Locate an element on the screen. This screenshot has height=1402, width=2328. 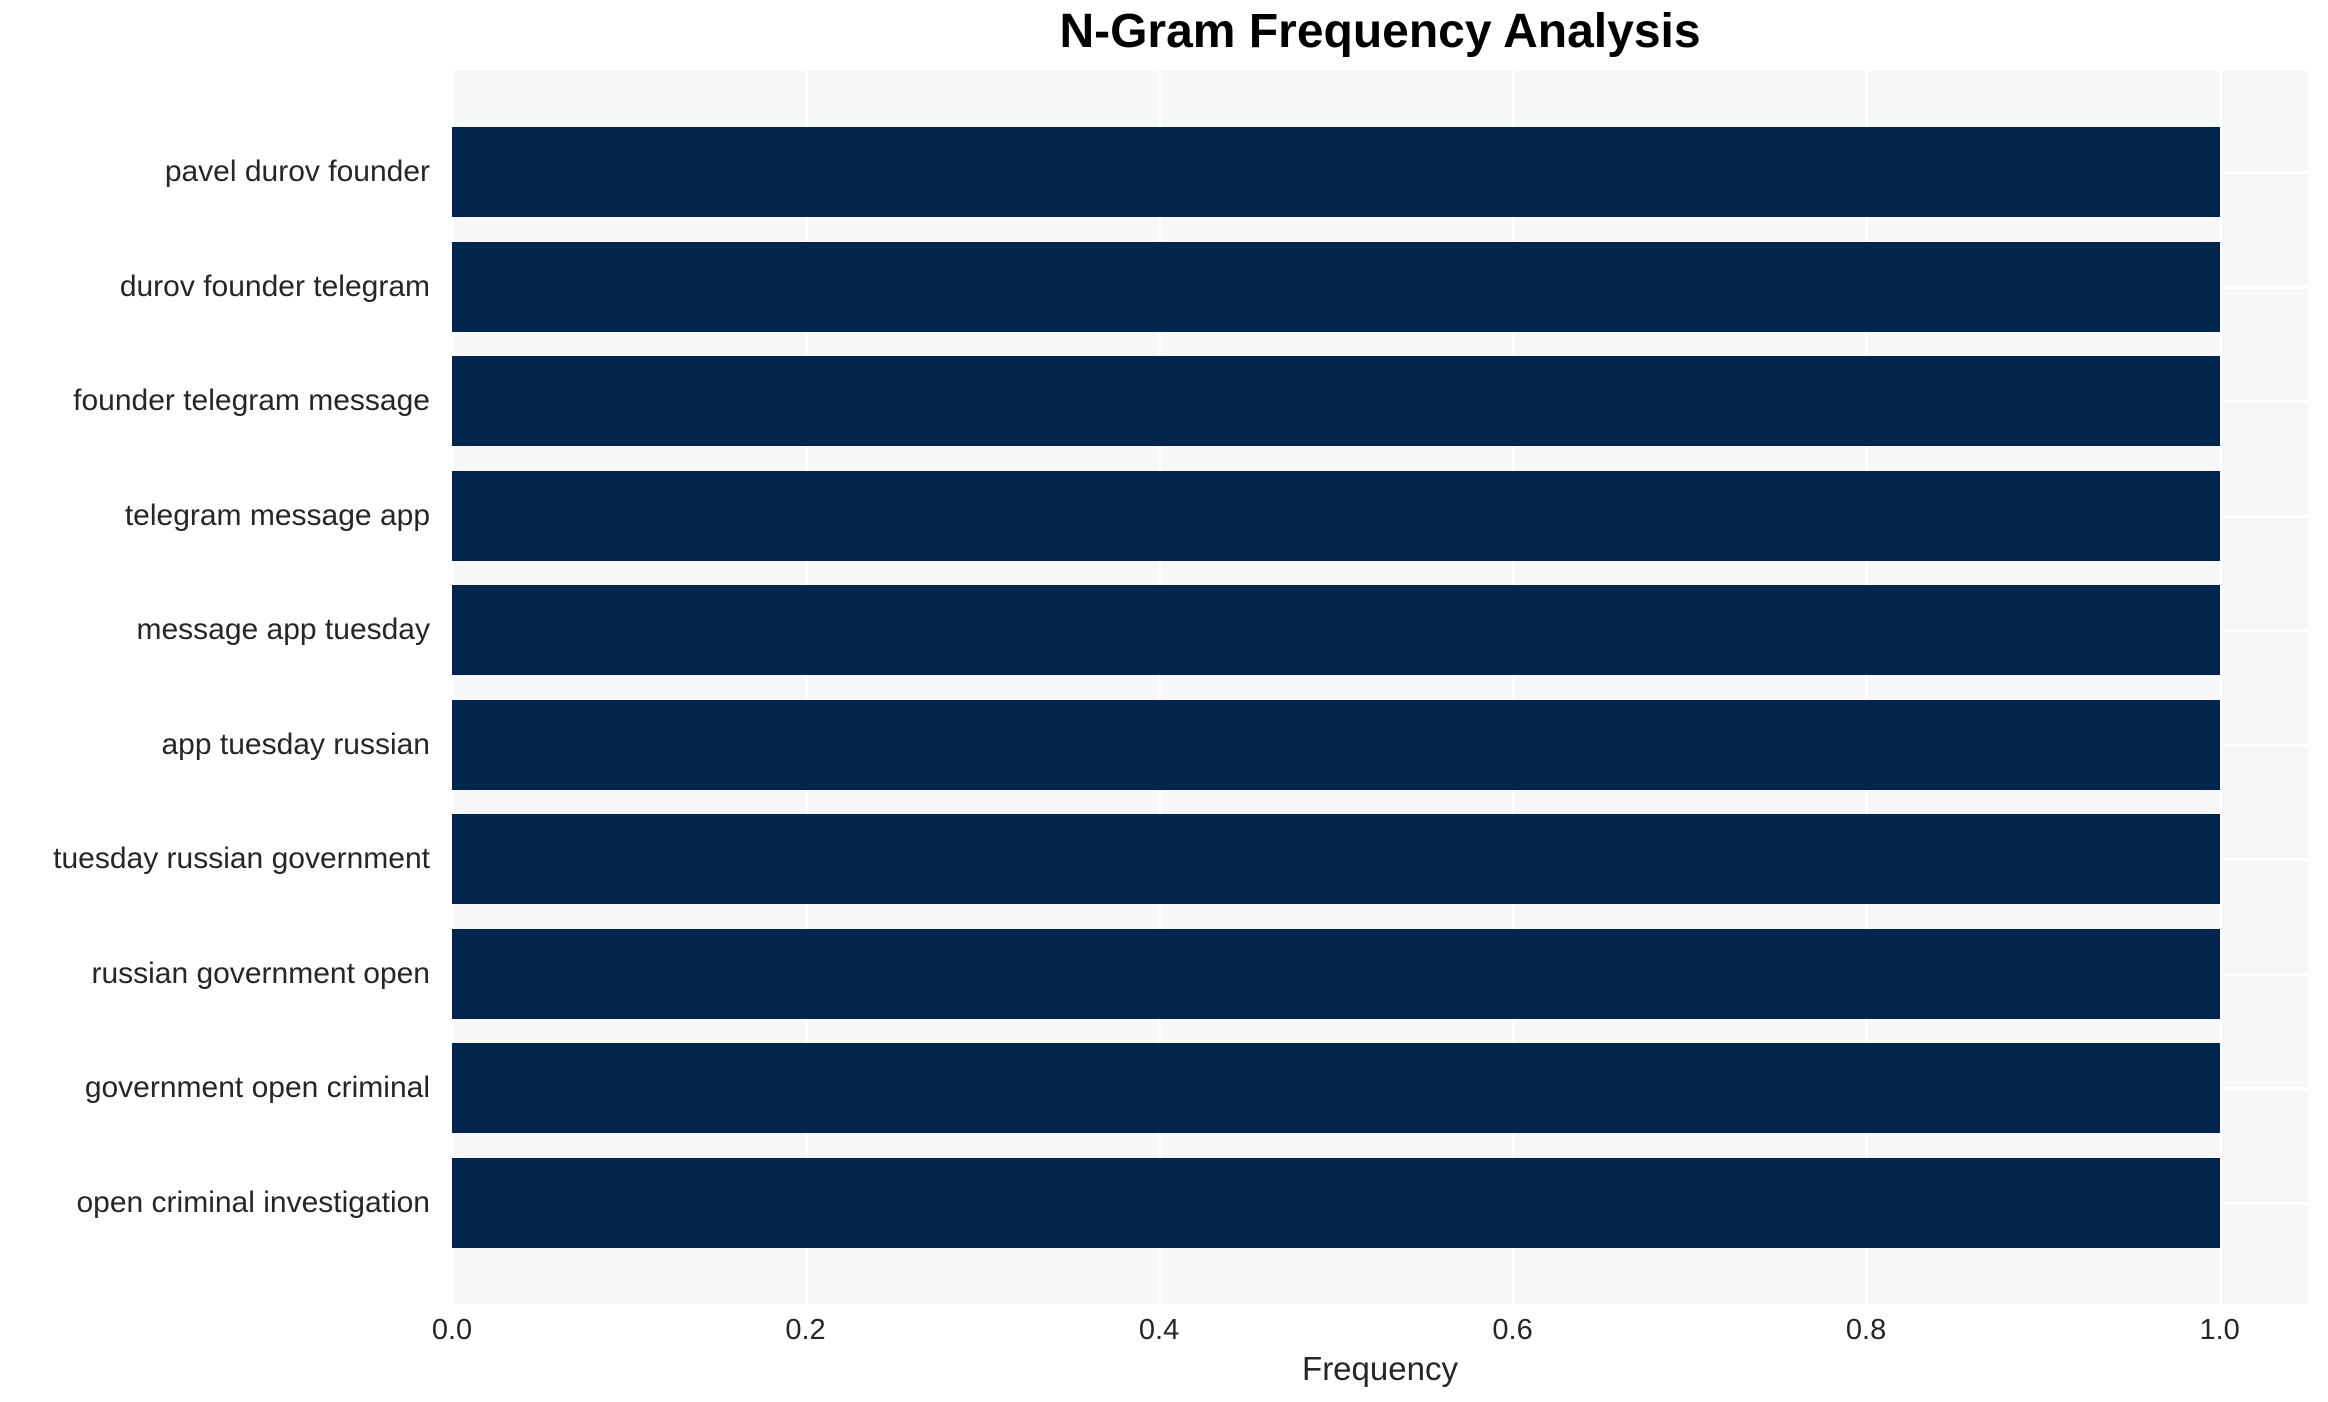
chart-title: N-Gram Frequency Analysis is located at coordinates (1380, 31).